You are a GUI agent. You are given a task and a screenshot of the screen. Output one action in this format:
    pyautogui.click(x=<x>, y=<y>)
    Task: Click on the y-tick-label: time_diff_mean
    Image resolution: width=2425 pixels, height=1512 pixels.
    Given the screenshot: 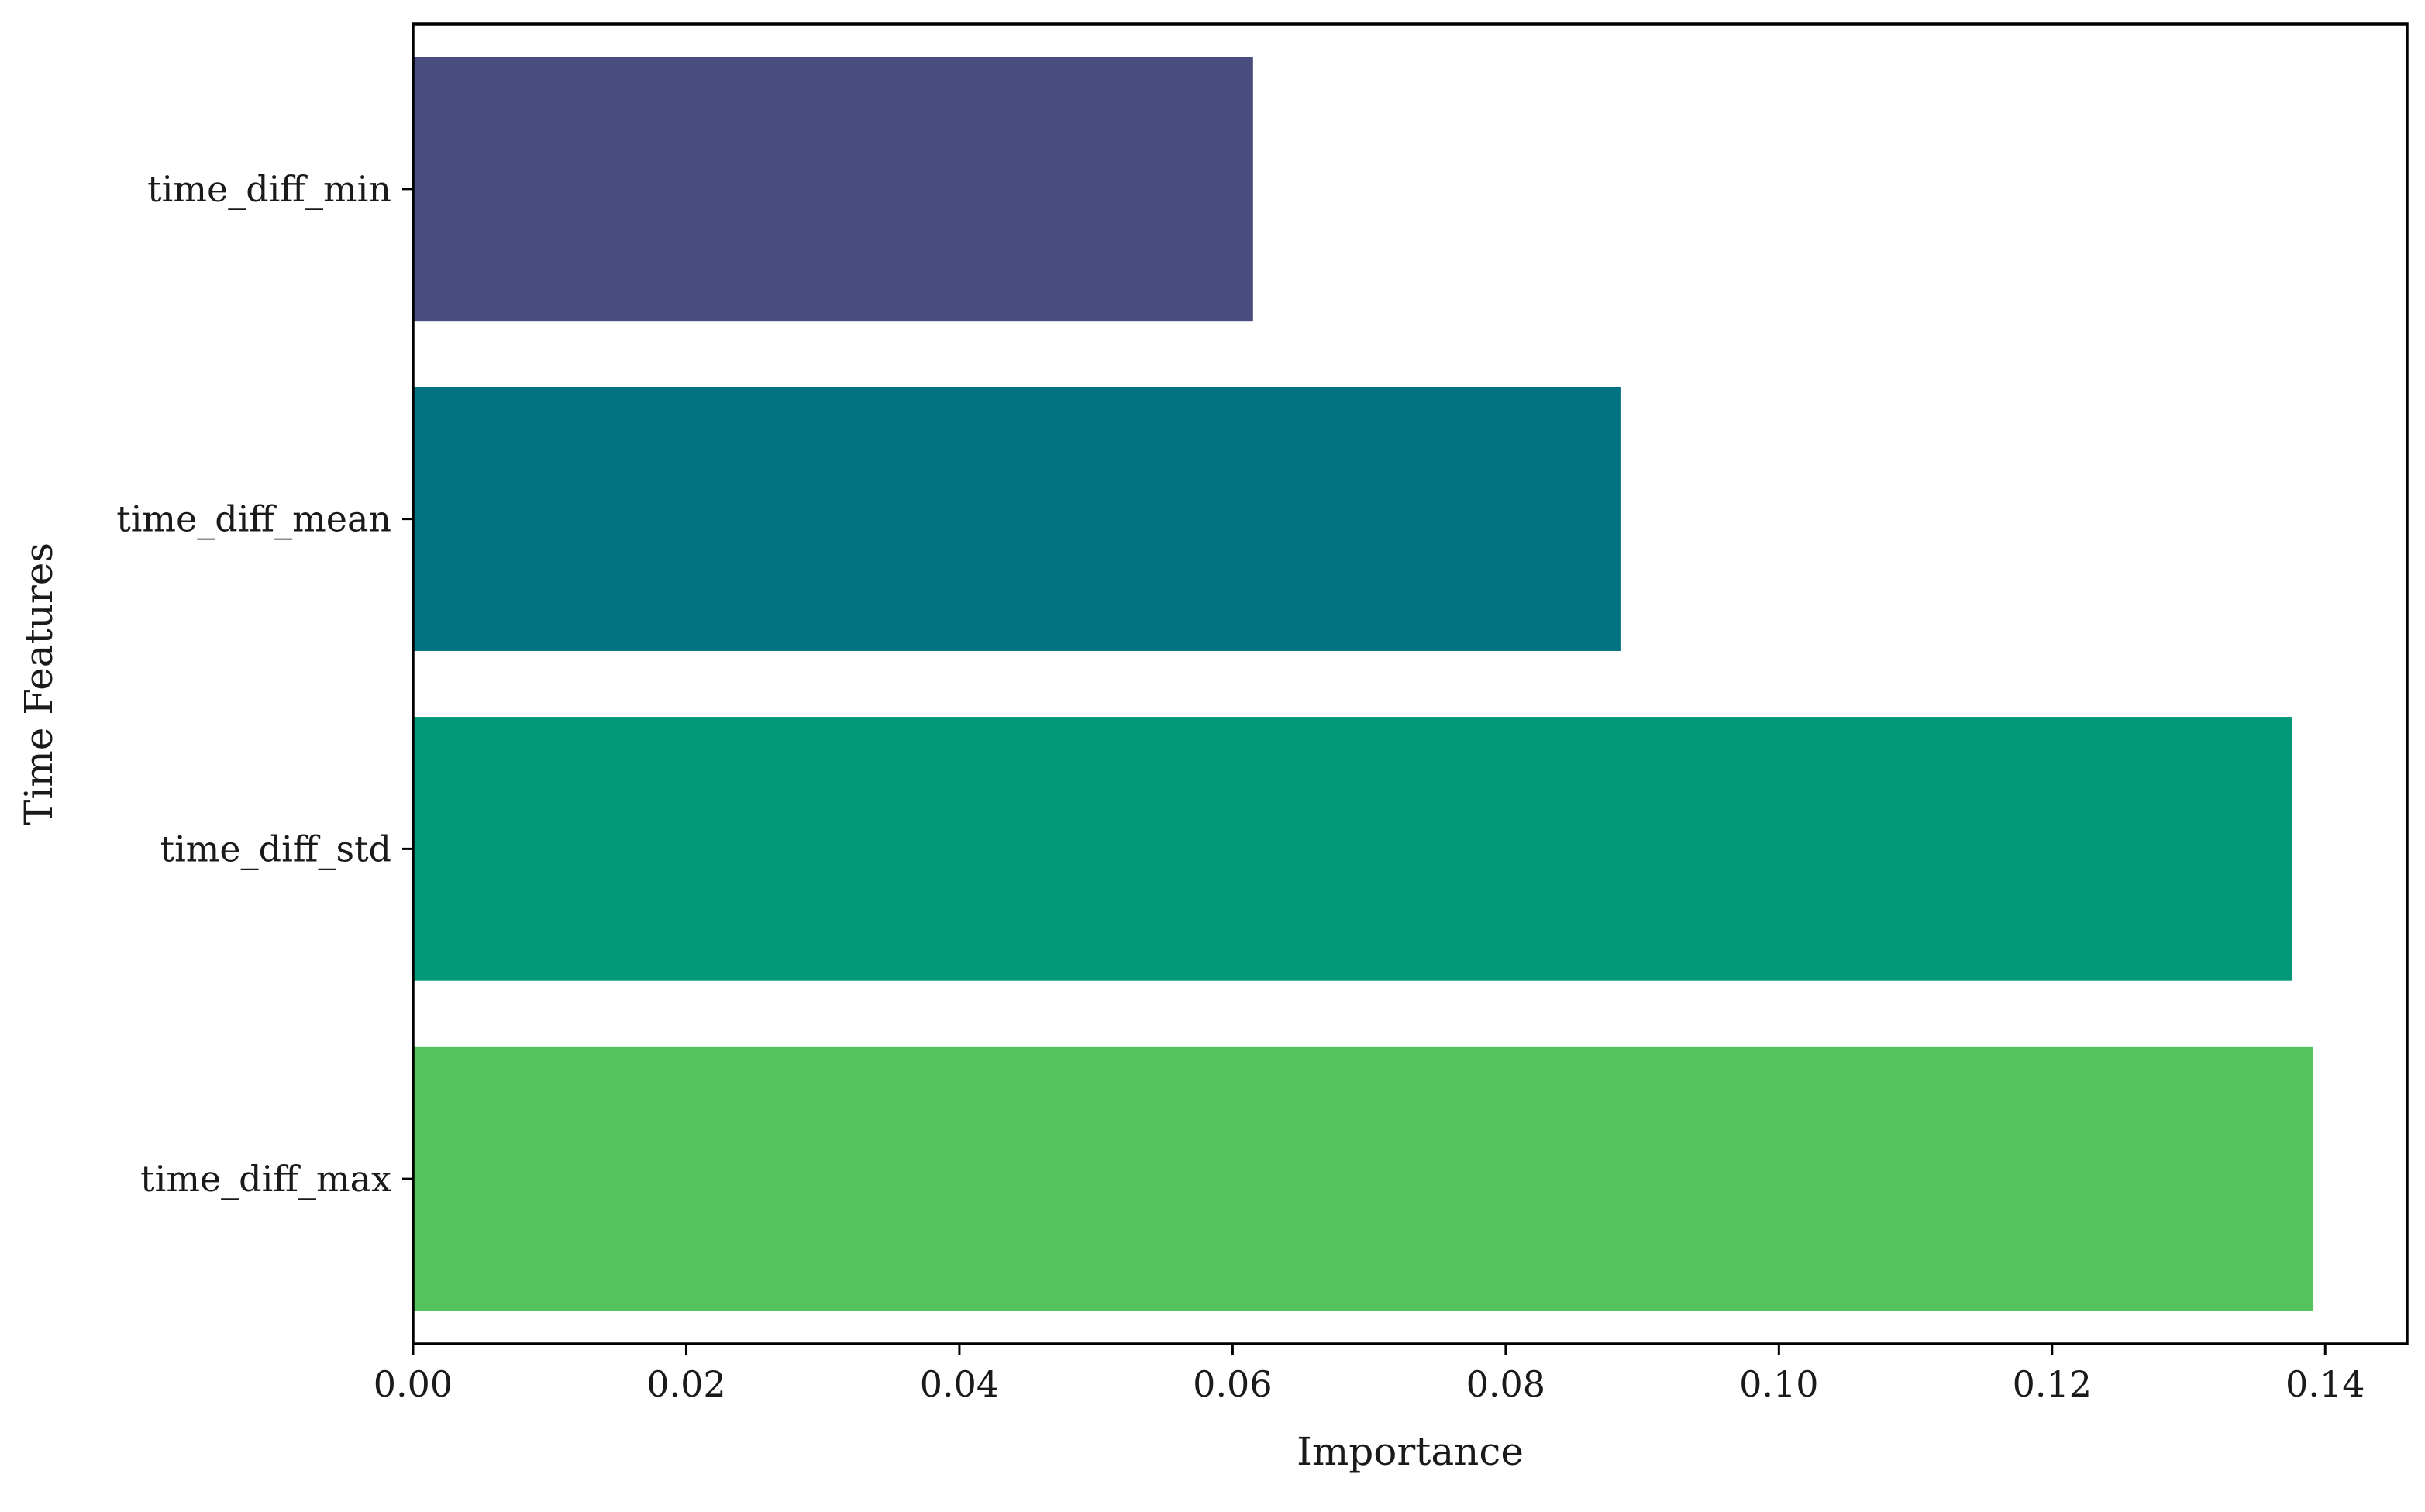 What is the action you would take?
    pyautogui.click(x=254, y=519)
    